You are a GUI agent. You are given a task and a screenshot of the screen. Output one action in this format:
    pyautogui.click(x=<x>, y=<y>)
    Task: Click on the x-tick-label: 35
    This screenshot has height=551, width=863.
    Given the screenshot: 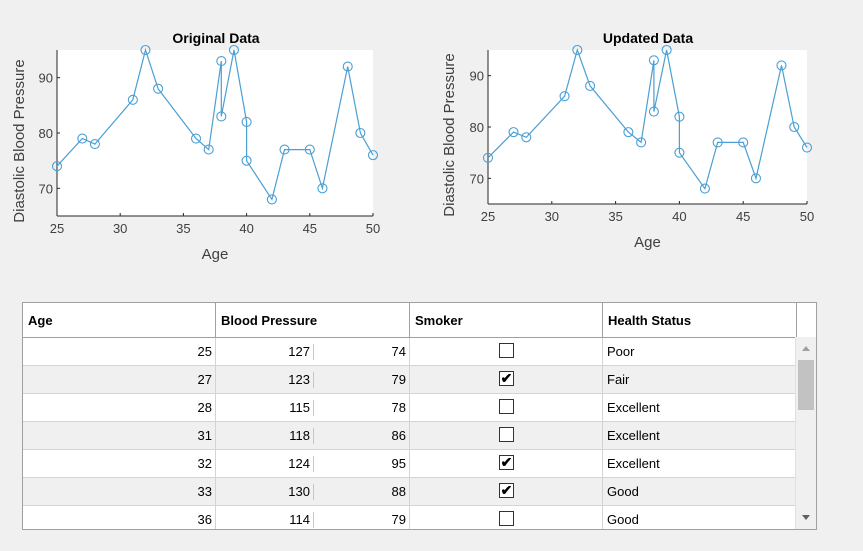 What is the action you would take?
    pyautogui.click(x=615, y=216)
    